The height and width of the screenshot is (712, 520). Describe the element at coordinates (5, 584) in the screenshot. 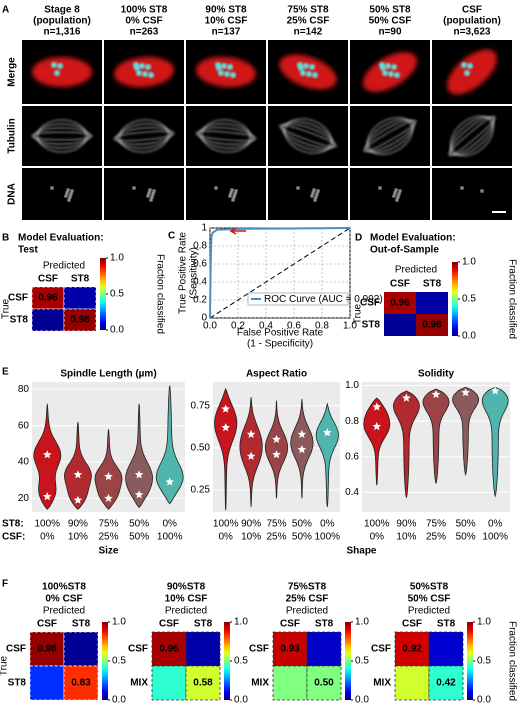

I see `panel-letter: F` at that location.